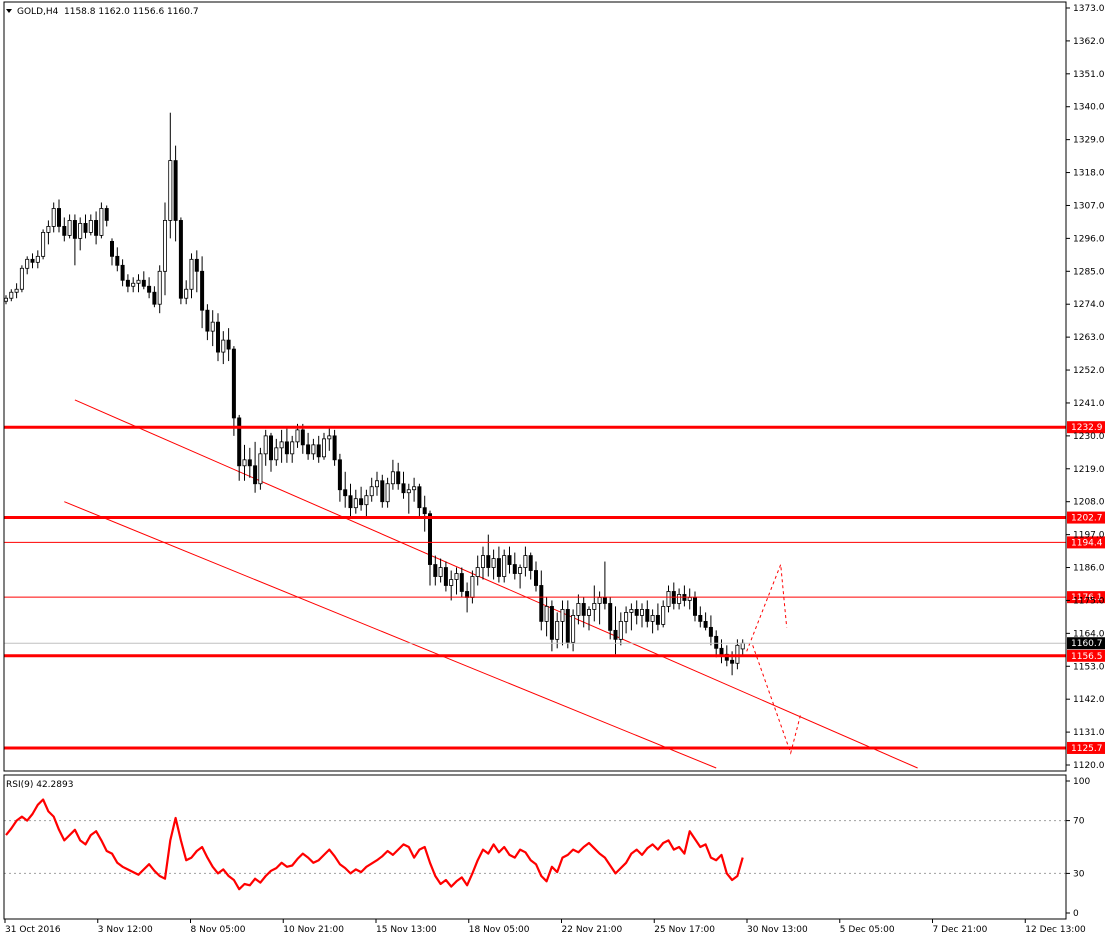 The width and height of the screenshot is (1108, 945). What do you see at coordinates (554, 747) in the screenshot?
I see `level-1125.7: 1125.7` at bounding box center [554, 747].